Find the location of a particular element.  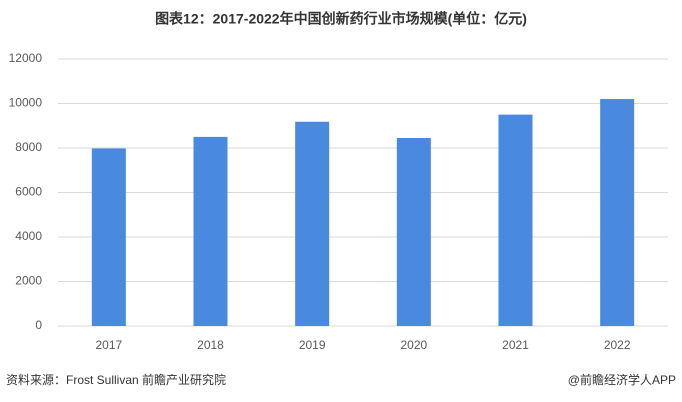

y-tick-label: 4000 is located at coordinates (28, 236).